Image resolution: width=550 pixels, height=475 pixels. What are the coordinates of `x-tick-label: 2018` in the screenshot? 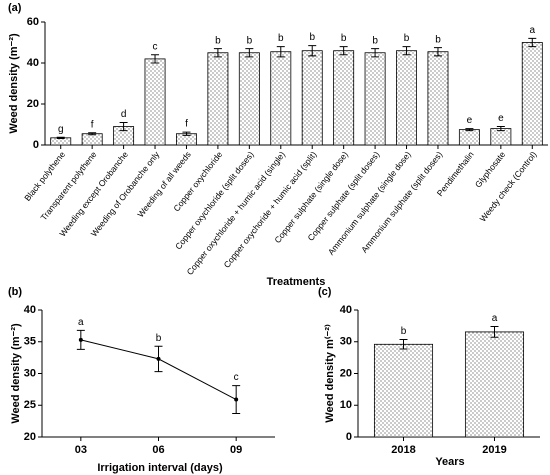 It's located at (403, 450).